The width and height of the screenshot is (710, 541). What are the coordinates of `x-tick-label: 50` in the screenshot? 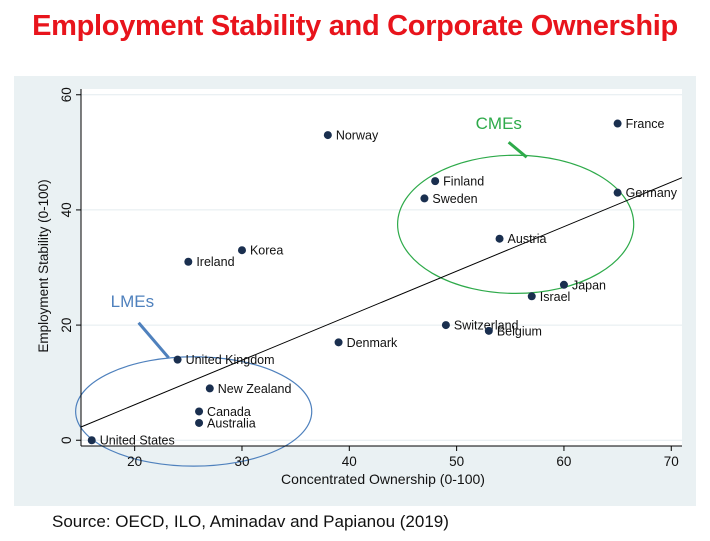 It's located at (456, 461).